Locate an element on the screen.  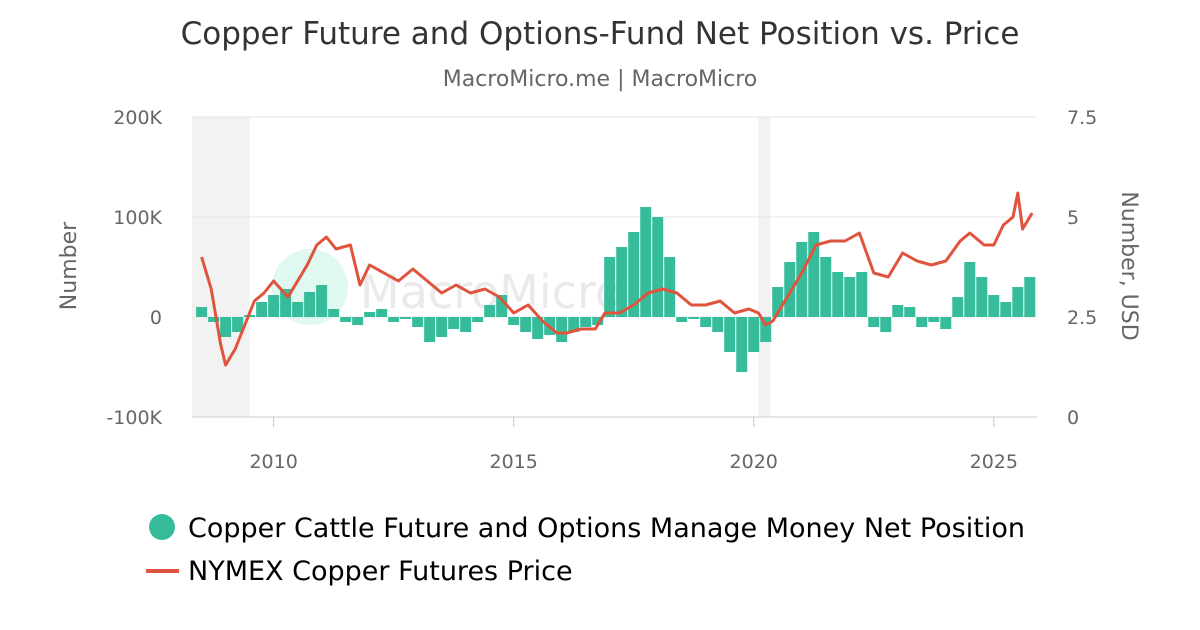
y-right-tick-label: 7.5 is located at coordinates (1082, 118).